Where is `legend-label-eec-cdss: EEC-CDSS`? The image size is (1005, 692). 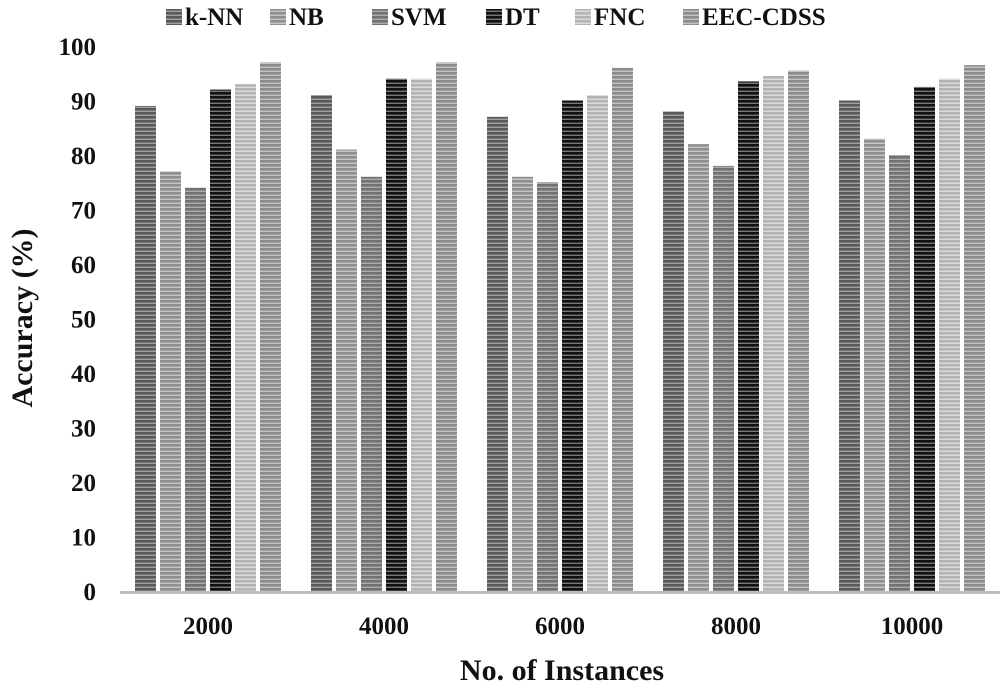 legend-label-eec-cdss: EEC-CDSS is located at coordinates (764, 17).